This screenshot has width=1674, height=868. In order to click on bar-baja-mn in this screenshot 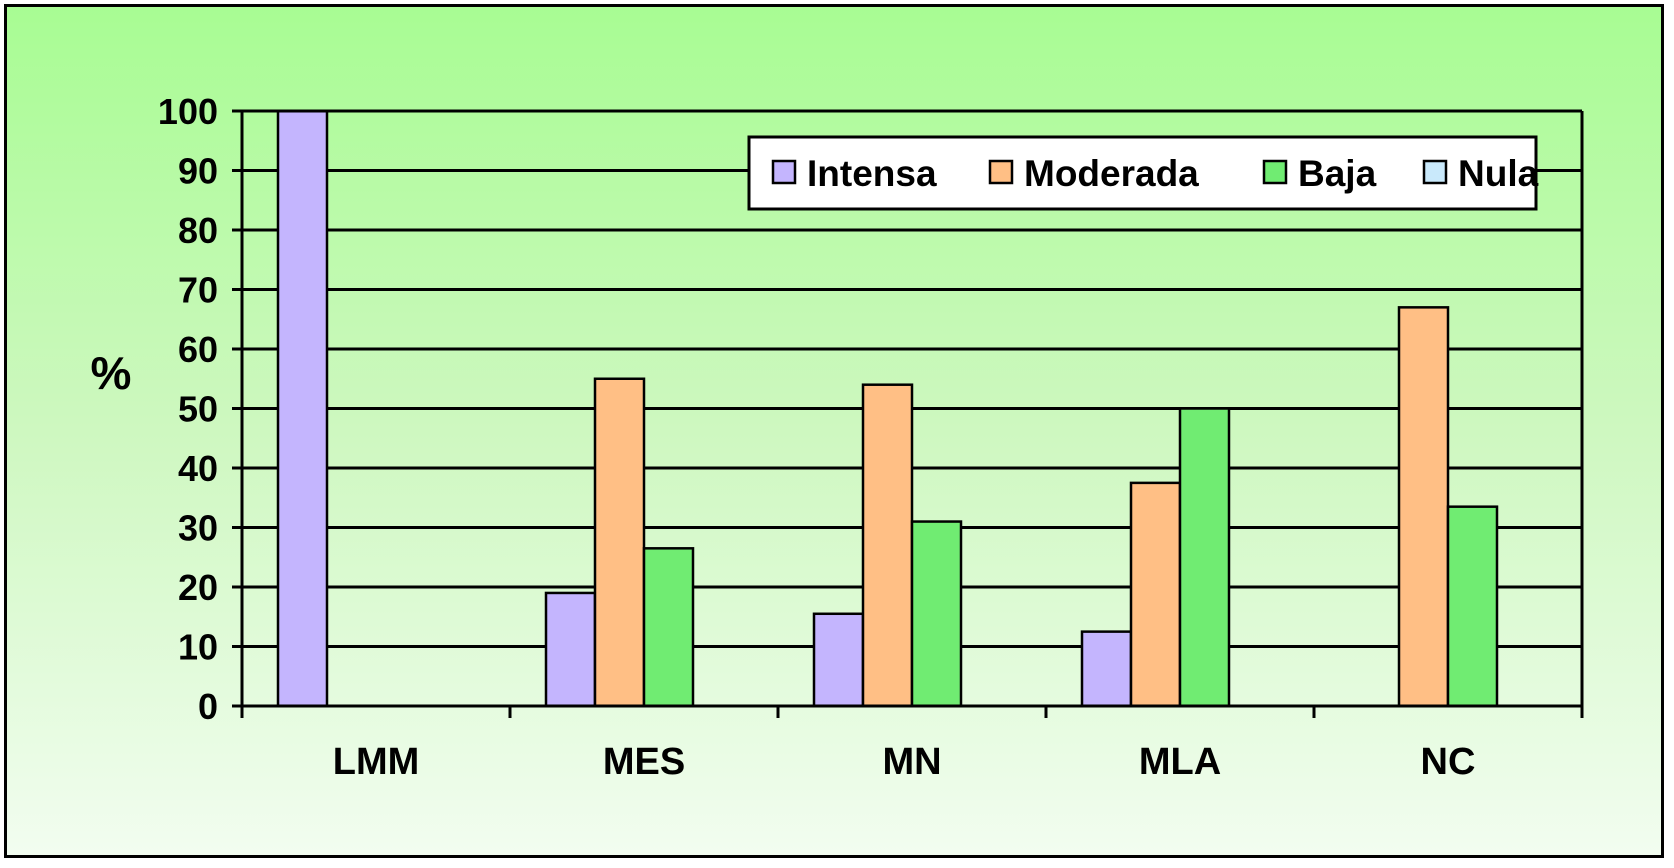, I will do `click(936, 614)`.